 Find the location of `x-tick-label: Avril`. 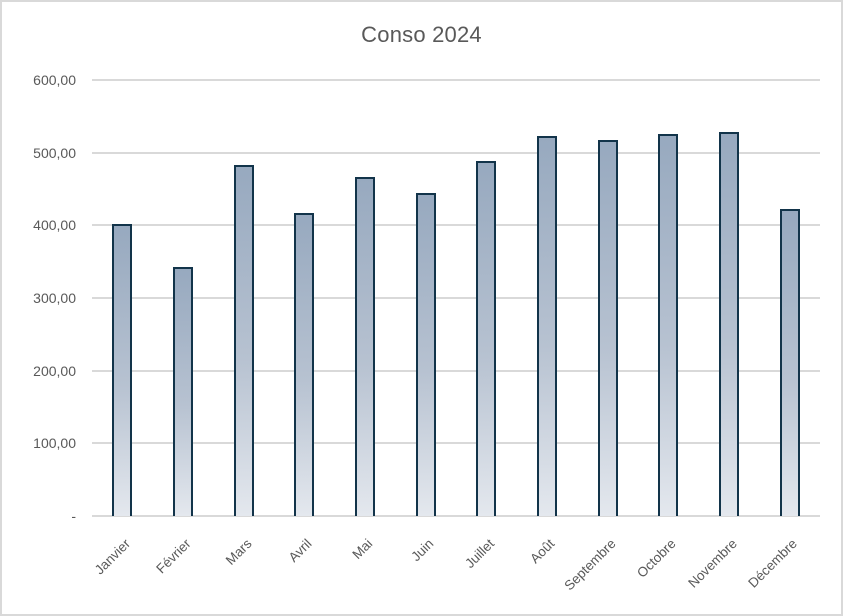

x-tick-label: Avril is located at coordinates (300, 551).